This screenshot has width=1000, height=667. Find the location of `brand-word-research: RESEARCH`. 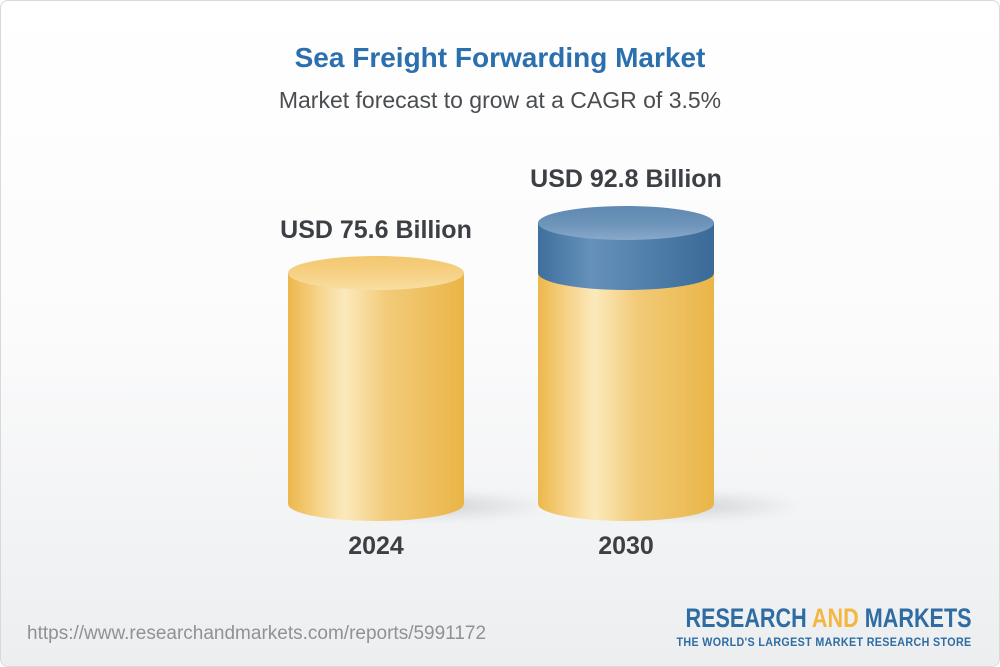

brand-word-research: RESEARCH is located at coordinates (746, 618).